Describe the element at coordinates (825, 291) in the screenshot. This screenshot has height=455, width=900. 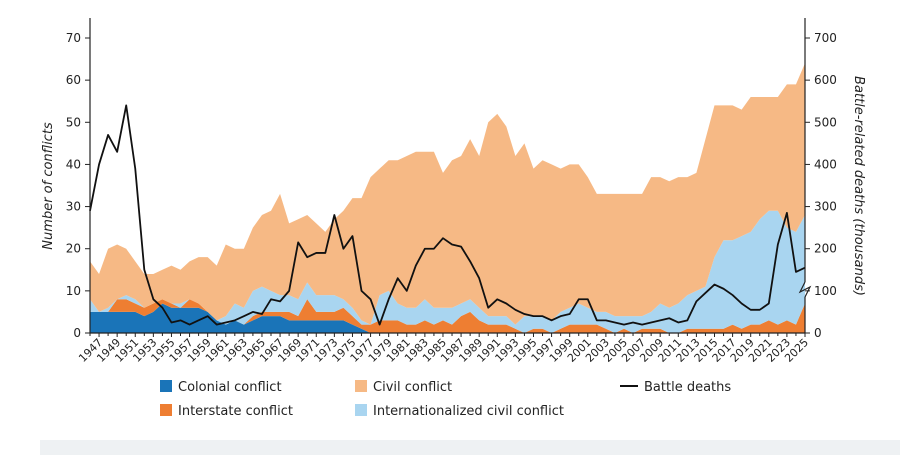
I see `y2-tick-label: 100` at that location.